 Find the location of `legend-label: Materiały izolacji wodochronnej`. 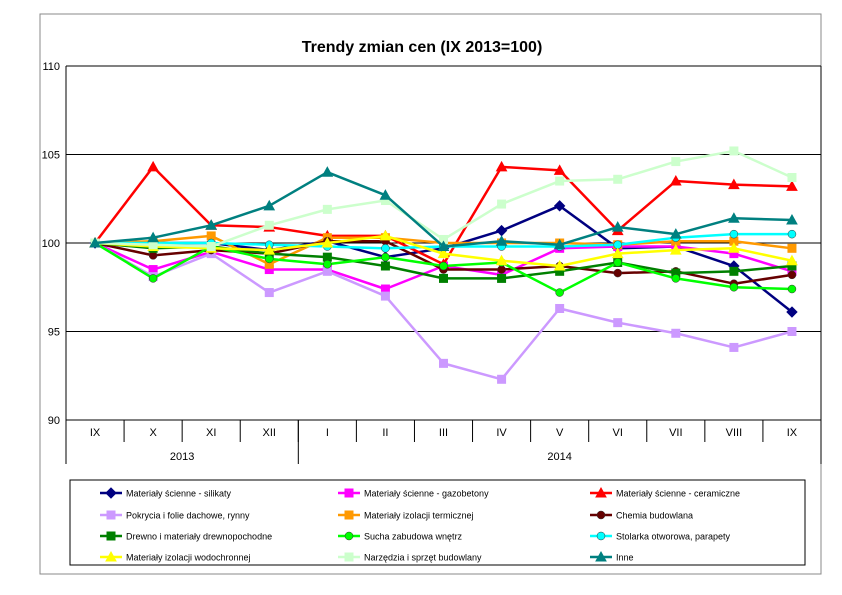

legend-label: Materiały izolacji wodochronnej is located at coordinates (188, 558).